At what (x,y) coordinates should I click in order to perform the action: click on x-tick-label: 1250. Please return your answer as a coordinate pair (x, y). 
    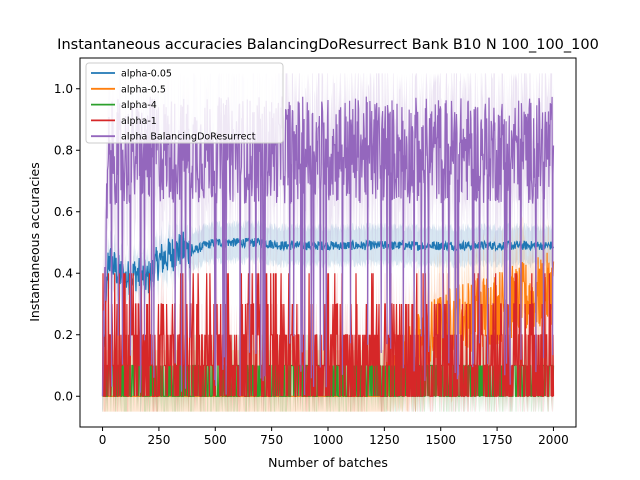
    Looking at the image, I should click on (384, 440).